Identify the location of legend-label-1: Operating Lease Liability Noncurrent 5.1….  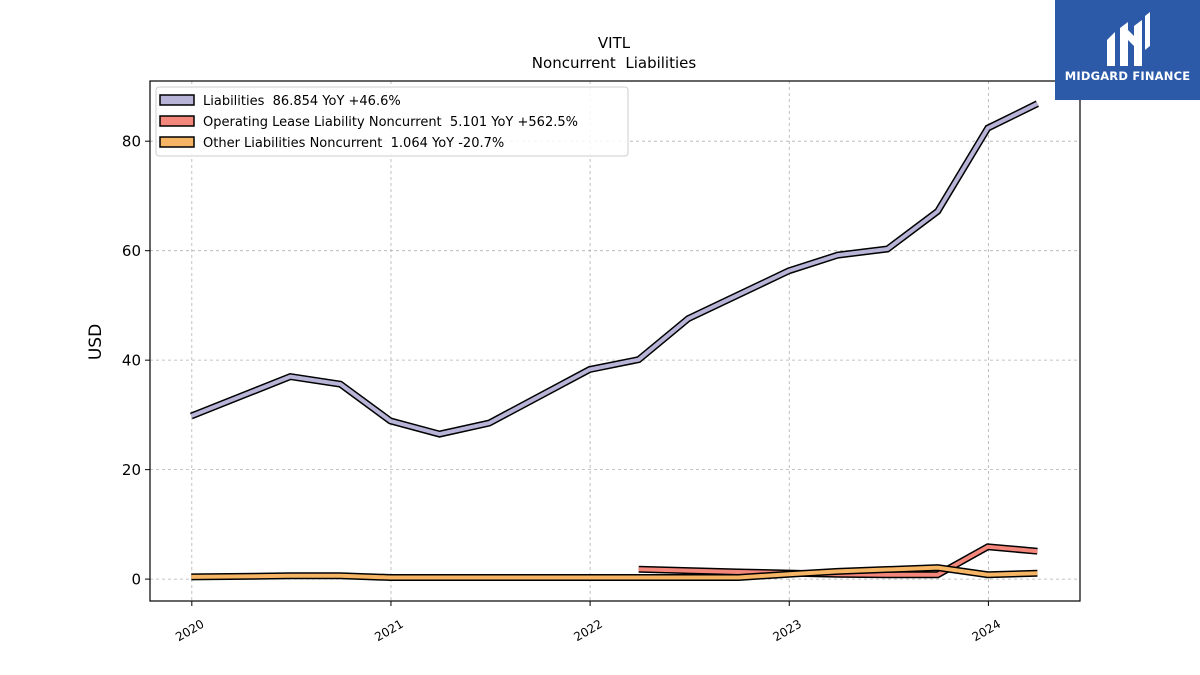
(390, 122).